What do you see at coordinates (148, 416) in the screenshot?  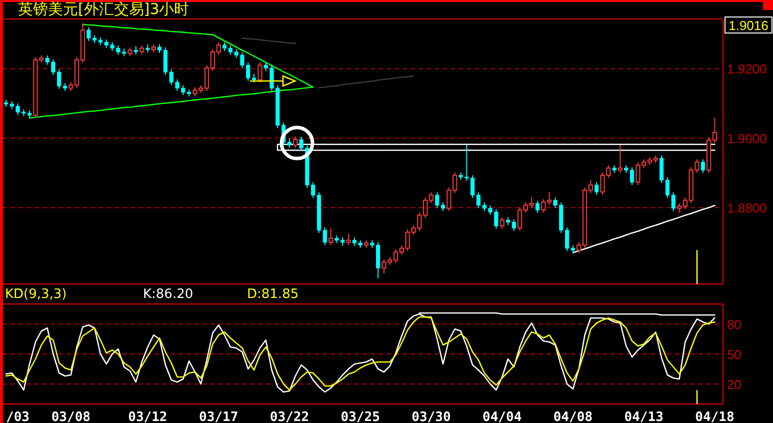 I see `x-tick-label: 03/12` at bounding box center [148, 416].